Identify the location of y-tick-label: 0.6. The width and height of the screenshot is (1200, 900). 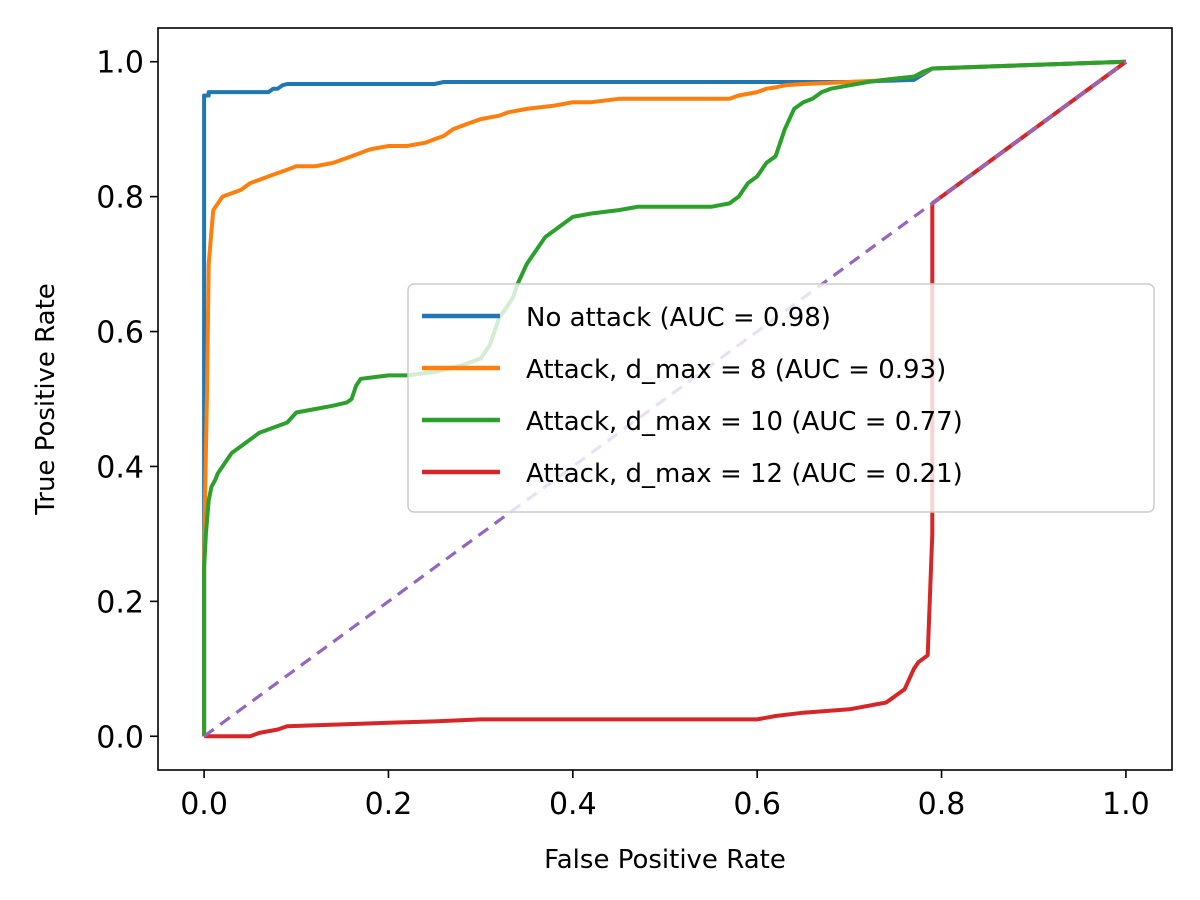
(120, 333).